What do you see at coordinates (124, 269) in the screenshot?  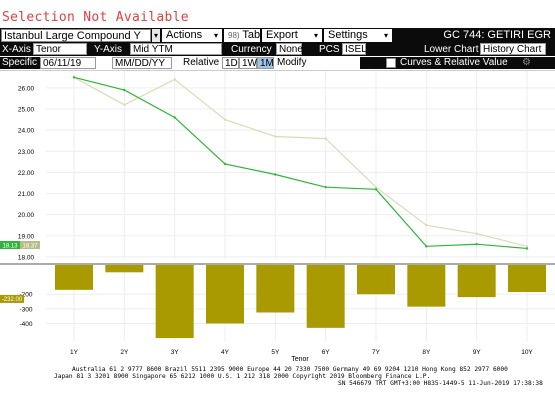 I see `bar-2Y` at bounding box center [124, 269].